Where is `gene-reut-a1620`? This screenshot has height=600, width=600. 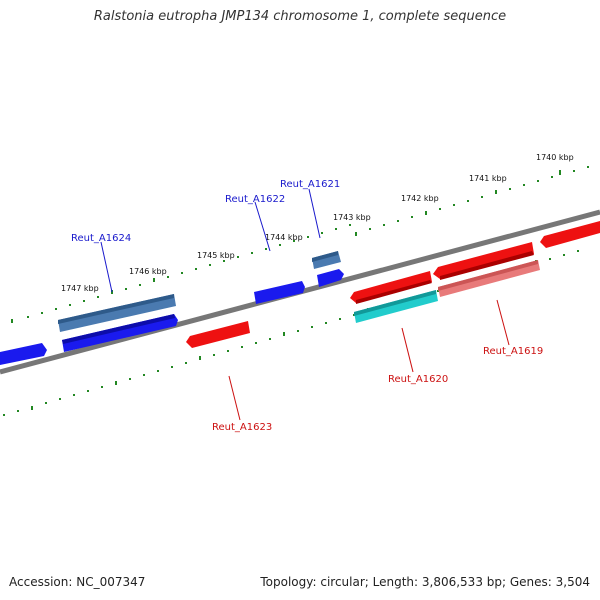 gene-reut-a1620 is located at coordinates (396, 306).